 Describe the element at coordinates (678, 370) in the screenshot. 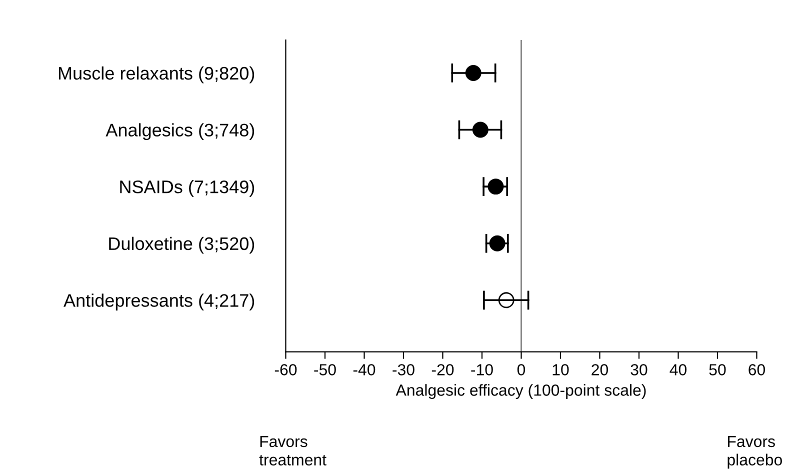

I see `x-tick-label: 40` at that location.